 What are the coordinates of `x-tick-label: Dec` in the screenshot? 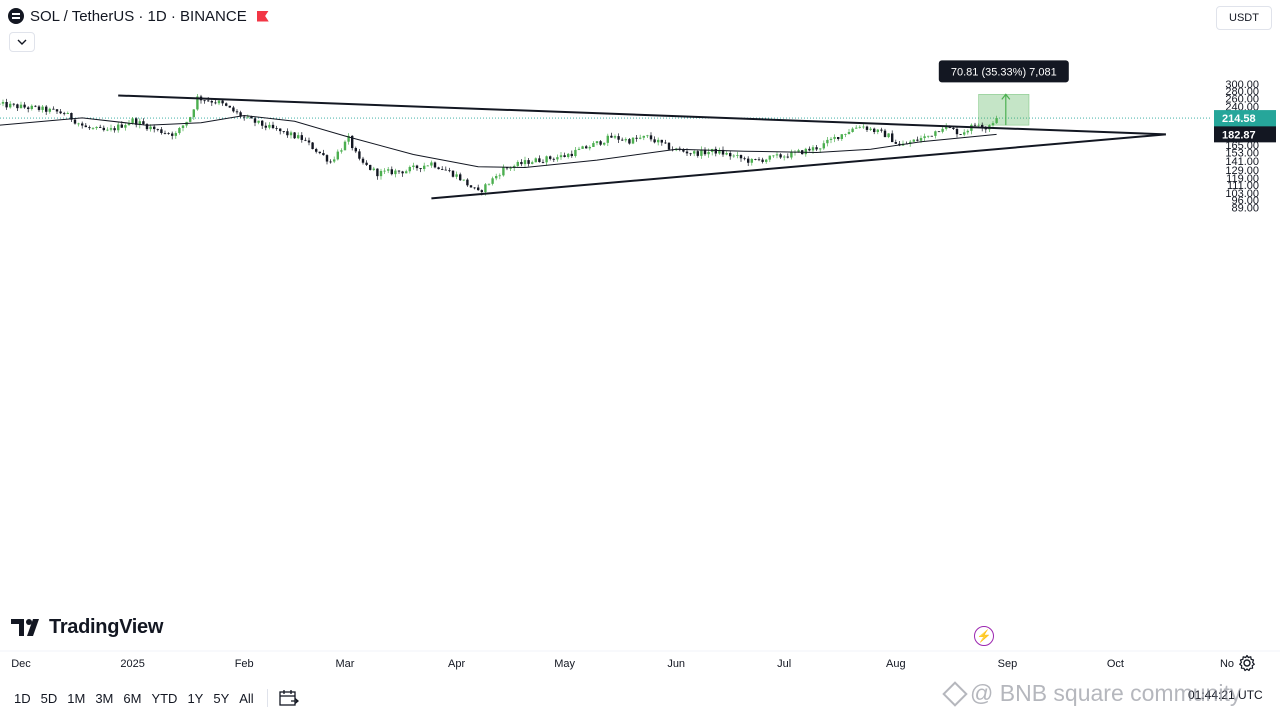 It's located at (21, 664).